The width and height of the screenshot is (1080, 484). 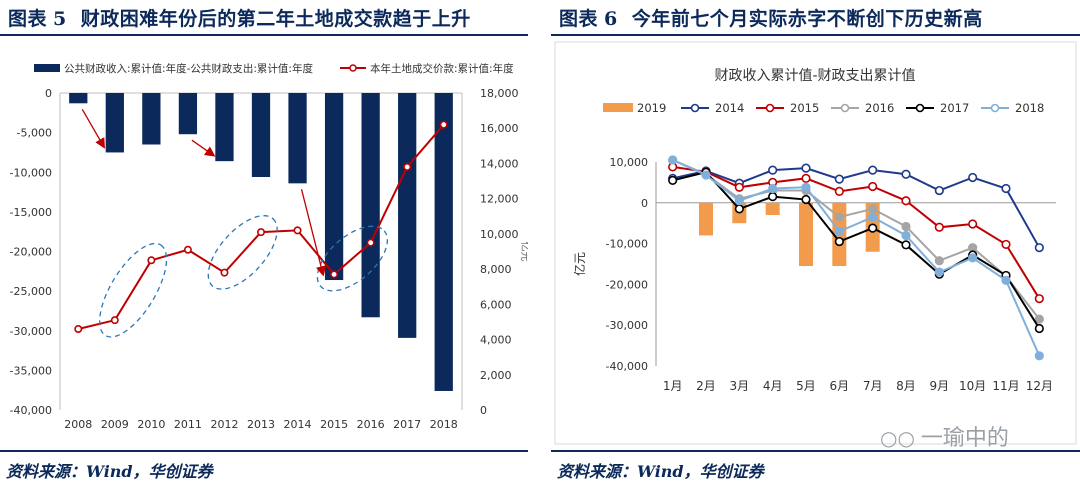 What do you see at coordinates (627, 244) in the screenshot?
I see `y-tick-label: -10,000` at bounding box center [627, 244].